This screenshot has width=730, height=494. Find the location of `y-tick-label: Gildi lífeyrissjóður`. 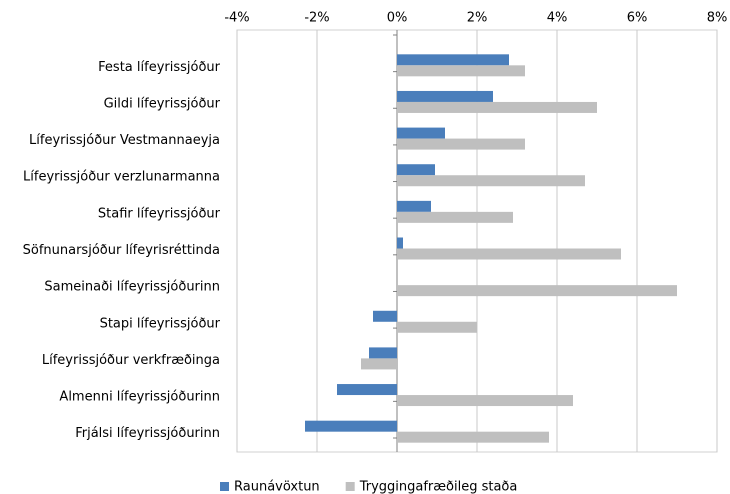

y-tick-label: Gildi lífeyrissjóður is located at coordinates (162, 103).